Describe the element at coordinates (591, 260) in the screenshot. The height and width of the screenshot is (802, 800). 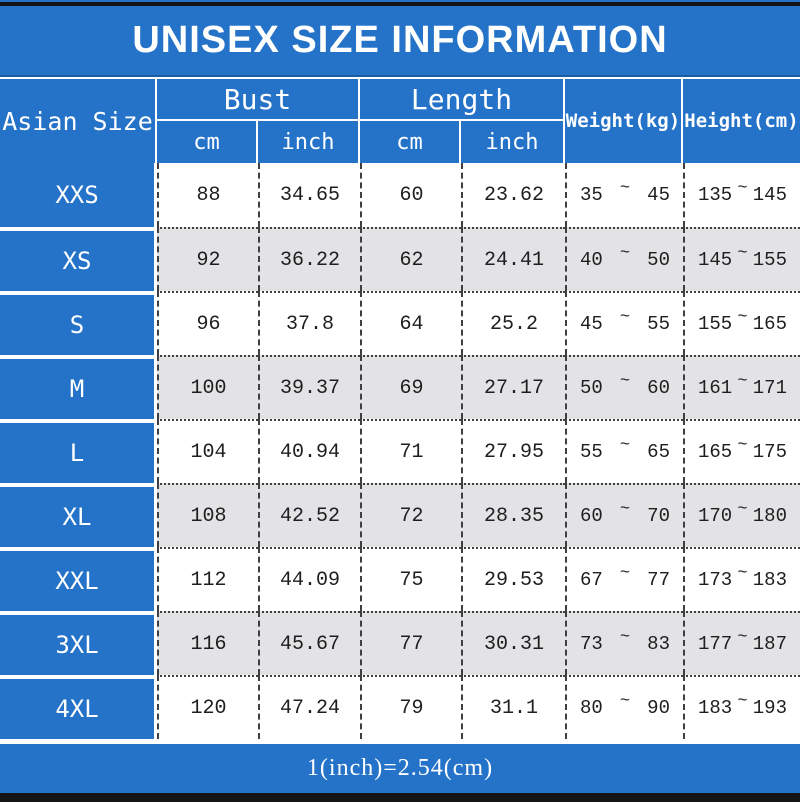
I see `weight-min: 40` at that location.